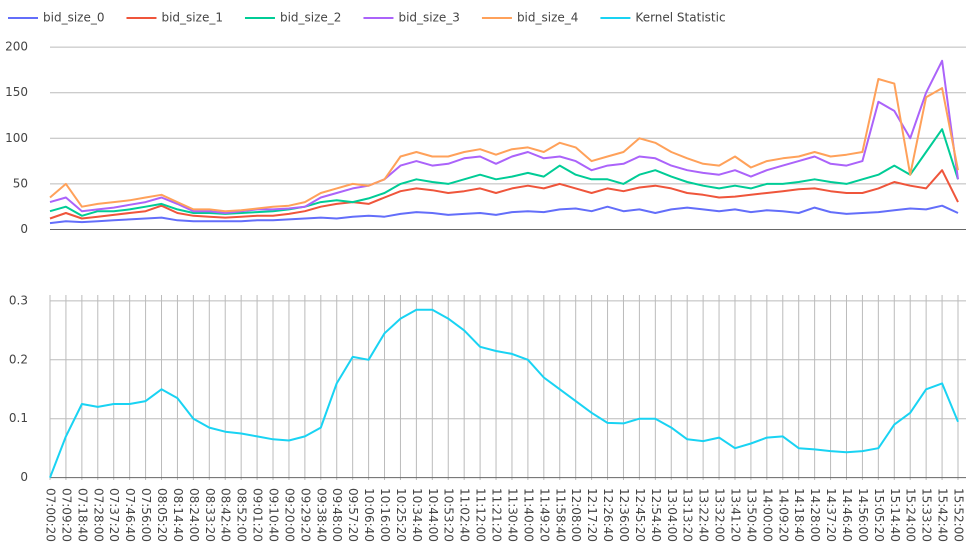 The width and height of the screenshot is (966, 554). Describe the element at coordinates (927, 515) in the screenshot. I see `x-tick-label: 15:33:20` at that location.